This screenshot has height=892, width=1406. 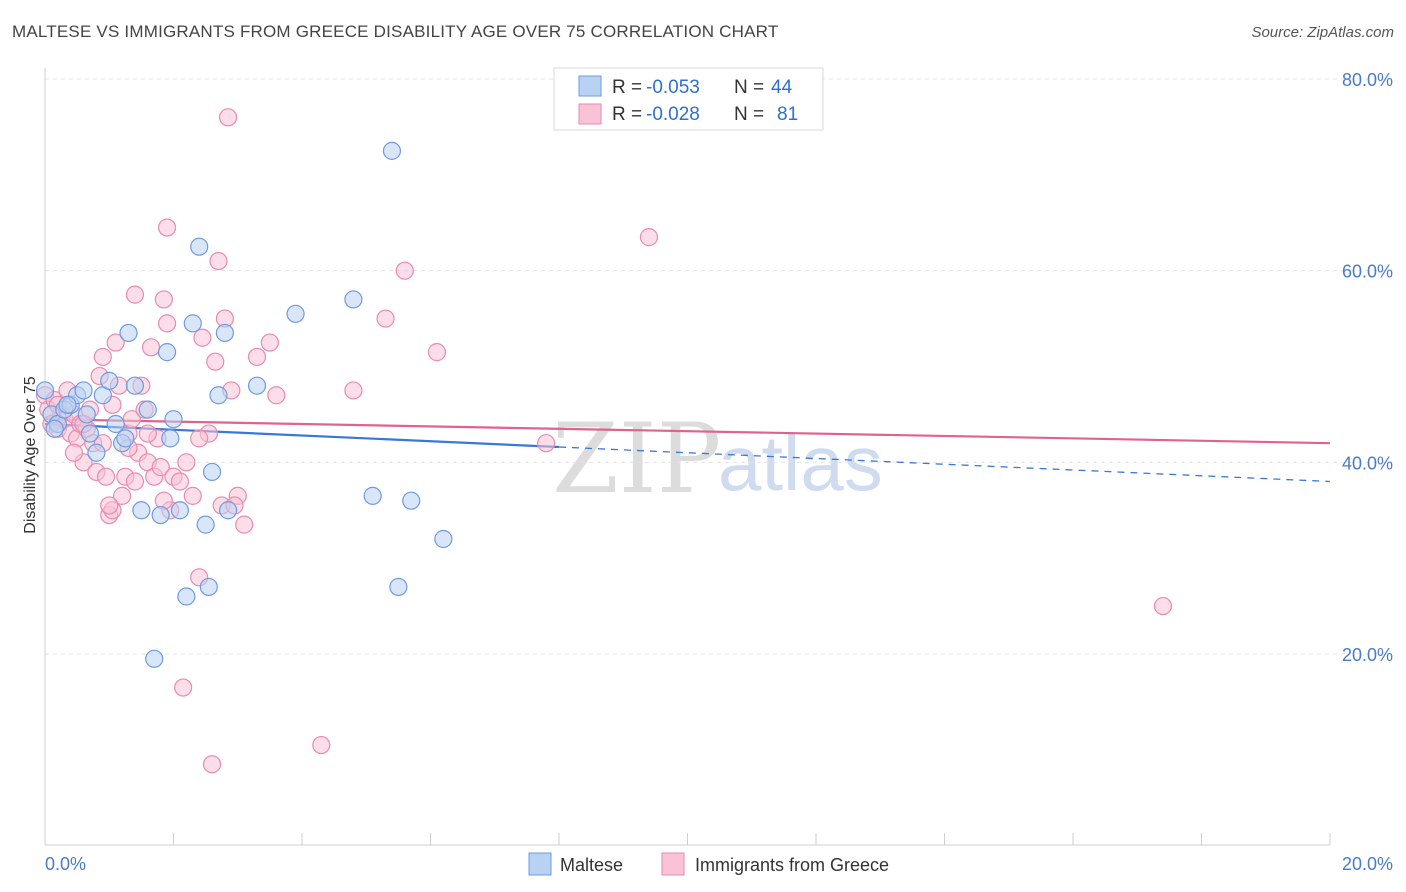 I want to click on y-tick-label: 20.0%, so click(x=1367, y=655).